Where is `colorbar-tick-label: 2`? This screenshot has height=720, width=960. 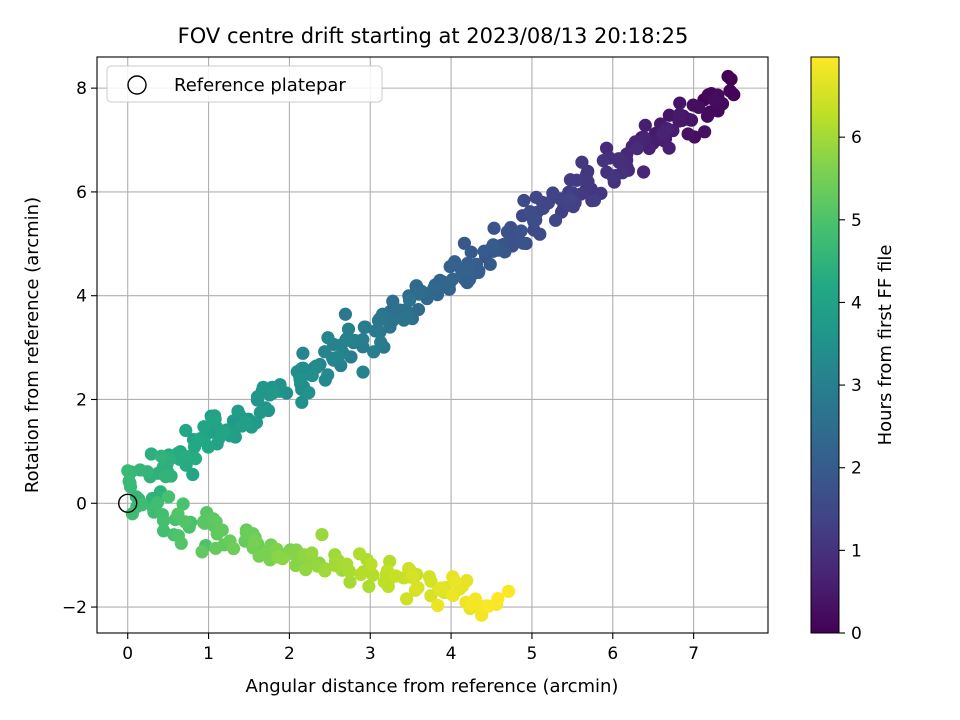
colorbar-tick-label: 2 is located at coordinates (856, 469).